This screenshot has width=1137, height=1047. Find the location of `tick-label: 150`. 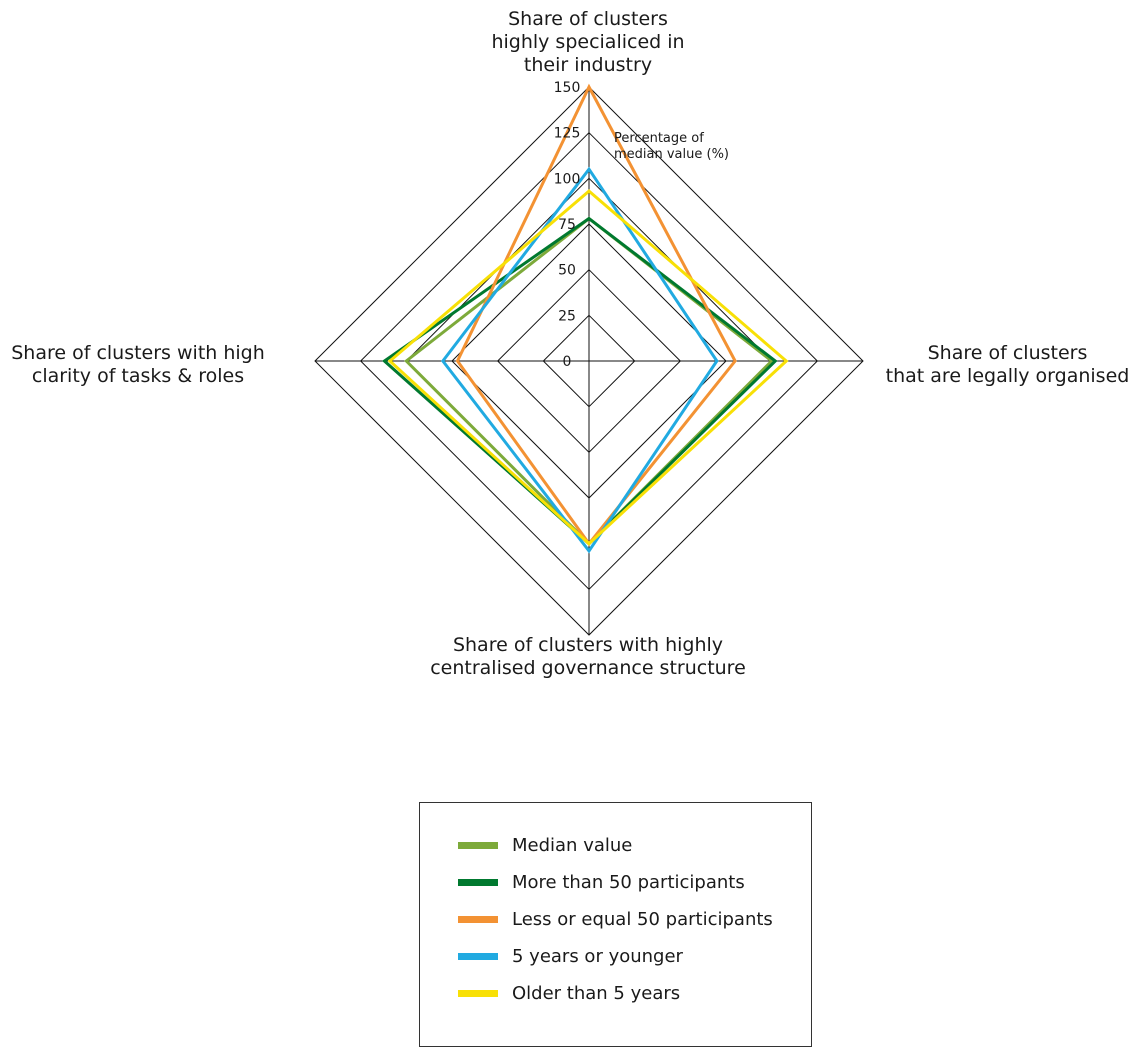

tick-label: 150 is located at coordinates (567, 88).